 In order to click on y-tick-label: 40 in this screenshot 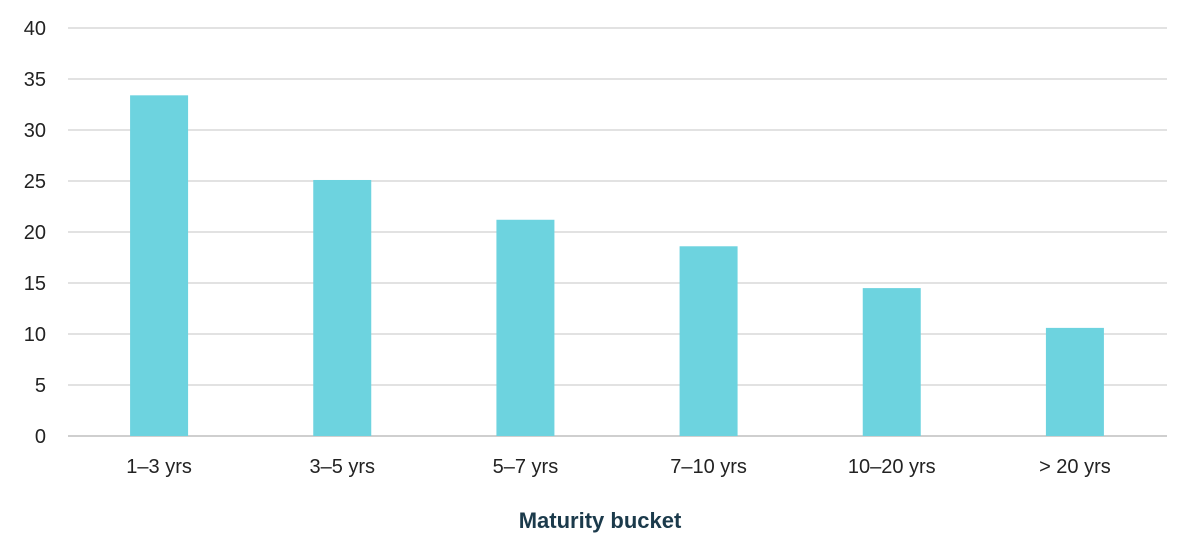, I will do `click(35, 29)`.